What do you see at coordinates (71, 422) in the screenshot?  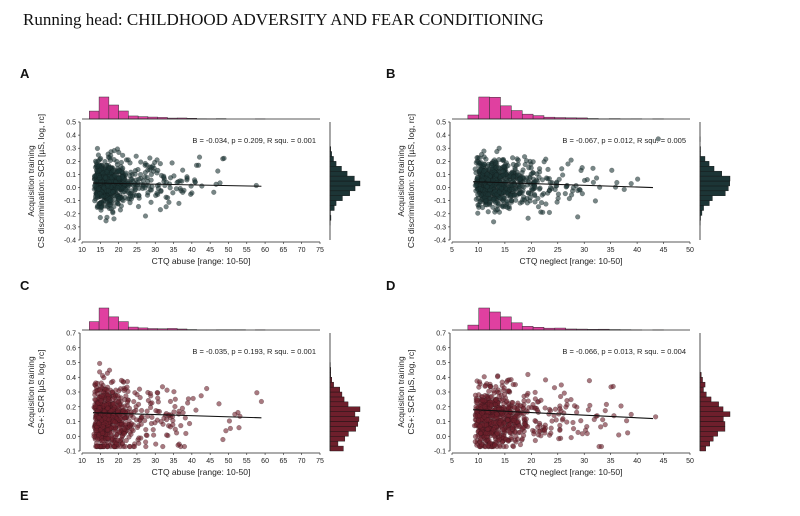 I see `y-tick-label: 0.1` at bounding box center [71, 422].